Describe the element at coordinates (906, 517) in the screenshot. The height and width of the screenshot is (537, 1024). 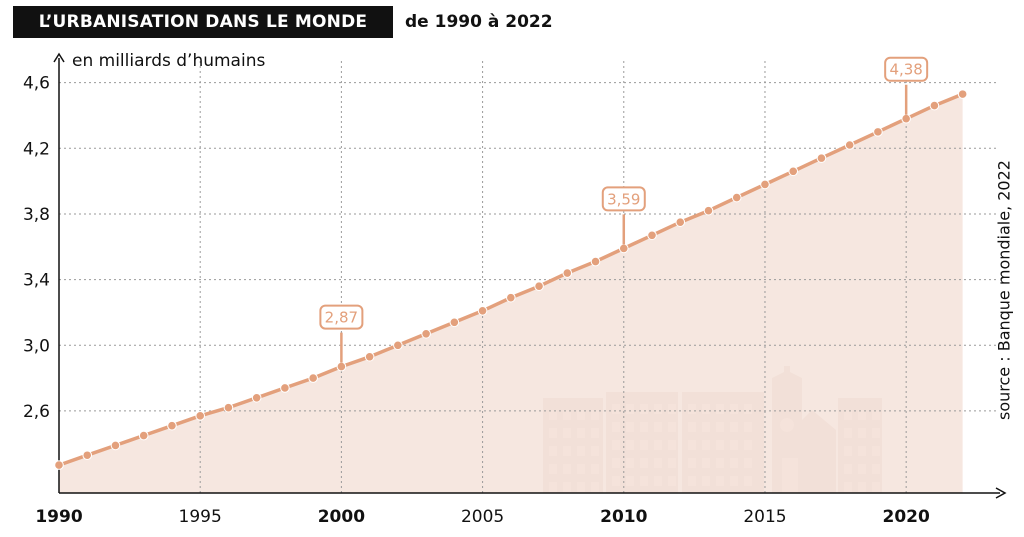
I see `x-tick-label: 2020` at that location.